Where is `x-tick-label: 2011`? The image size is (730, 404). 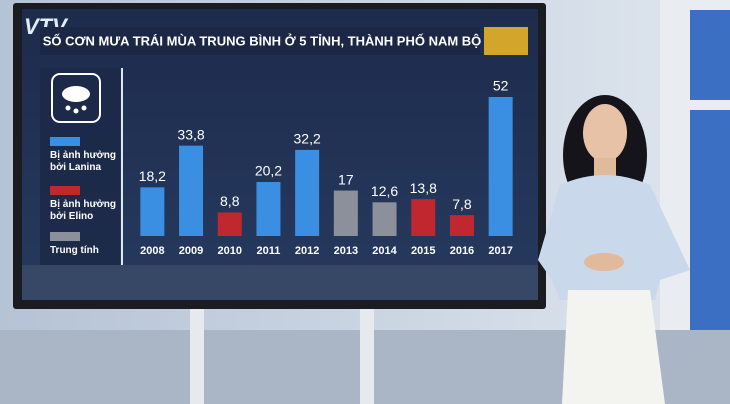 x-tick-label: 2011 is located at coordinates (269, 251).